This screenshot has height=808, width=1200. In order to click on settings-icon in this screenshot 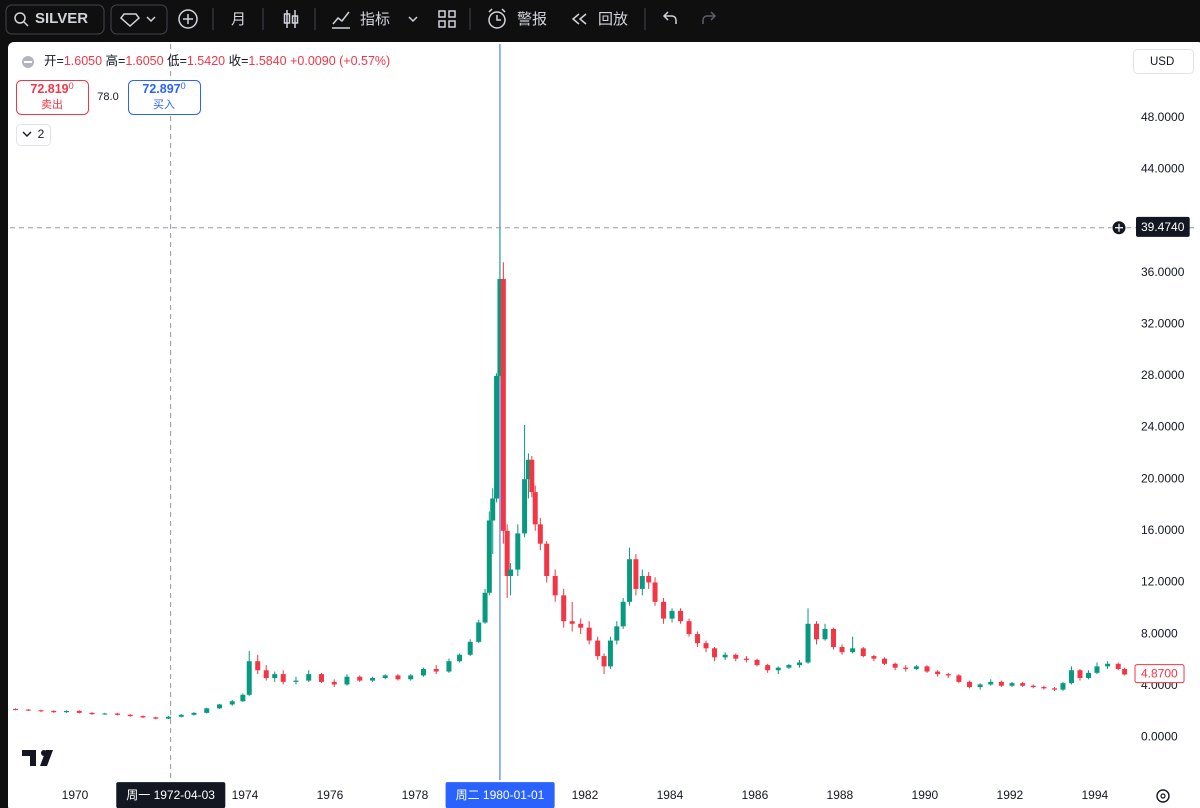, I will do `click(1163, 796)`.